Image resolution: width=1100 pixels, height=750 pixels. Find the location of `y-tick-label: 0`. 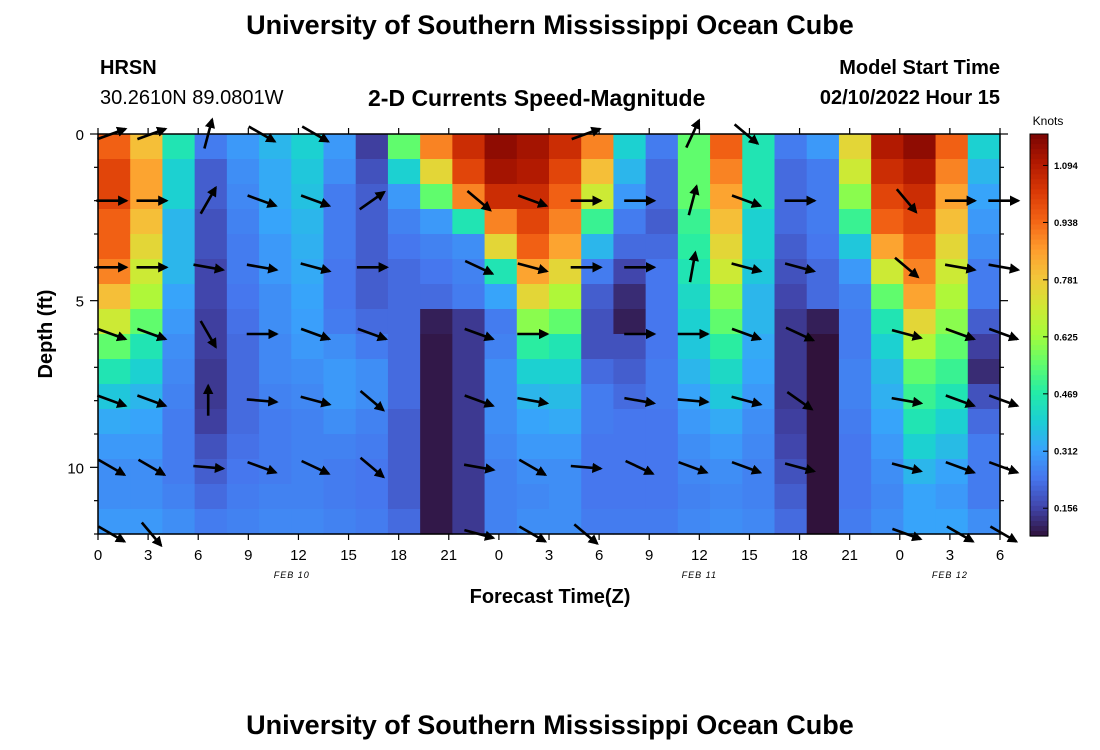

y-tick-label: 0 is located at coordinates (80, 135).